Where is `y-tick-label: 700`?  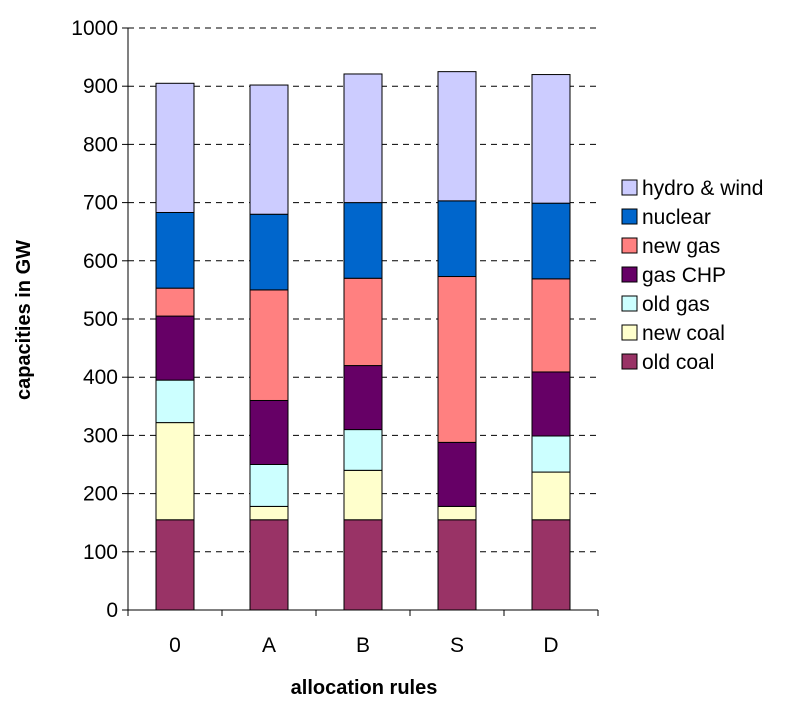 y-tick-label: 700 is located at coordinates (100, 203).